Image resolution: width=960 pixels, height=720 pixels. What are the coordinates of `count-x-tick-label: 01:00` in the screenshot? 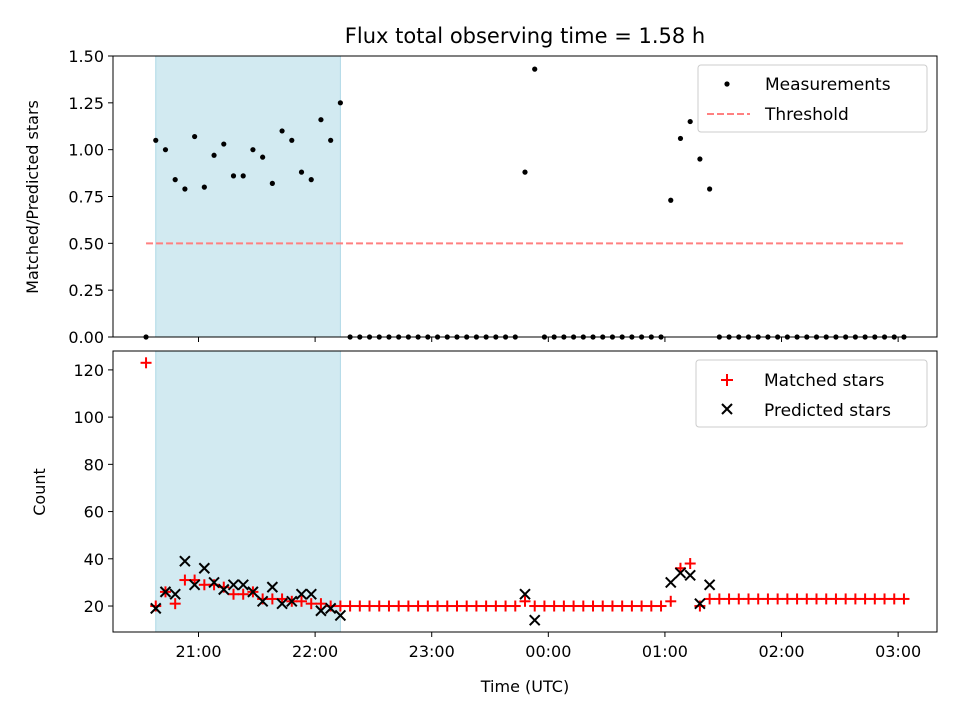 It's located at (665, 651).